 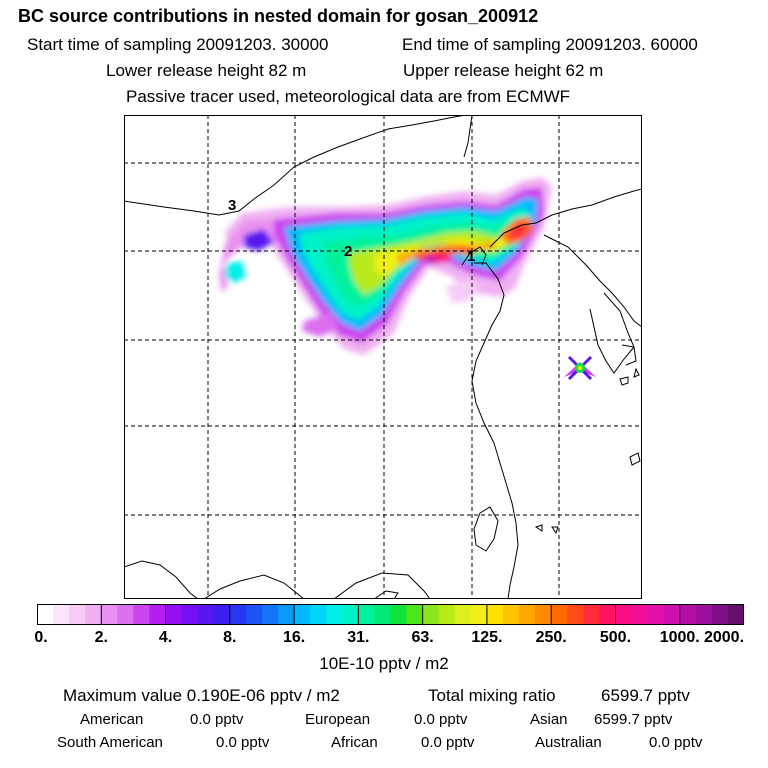 What do you see at coordinates (110, 742) in the screenshot?
I see `region-name-south-american: South American` at bounding box center [110, 742].